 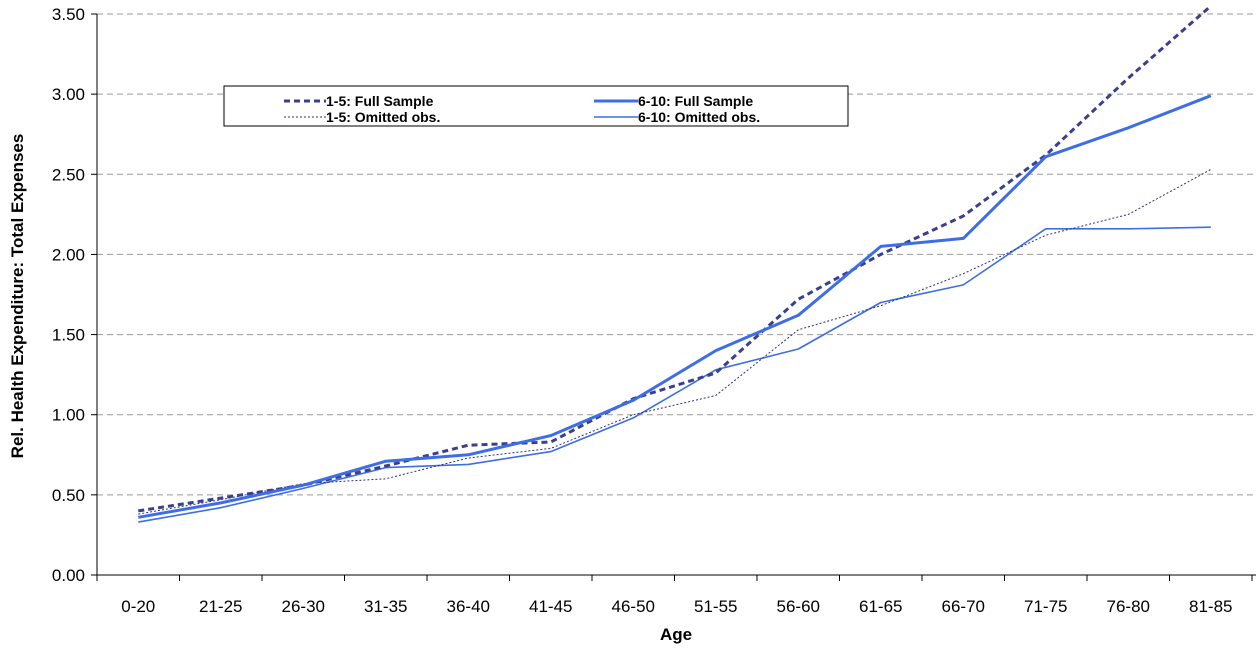 What do you see at coordinates (383, 117) in the screenshot?
I see `legend-label-3: 1-5: Omitted obs.` at bounding box center [383, 117].